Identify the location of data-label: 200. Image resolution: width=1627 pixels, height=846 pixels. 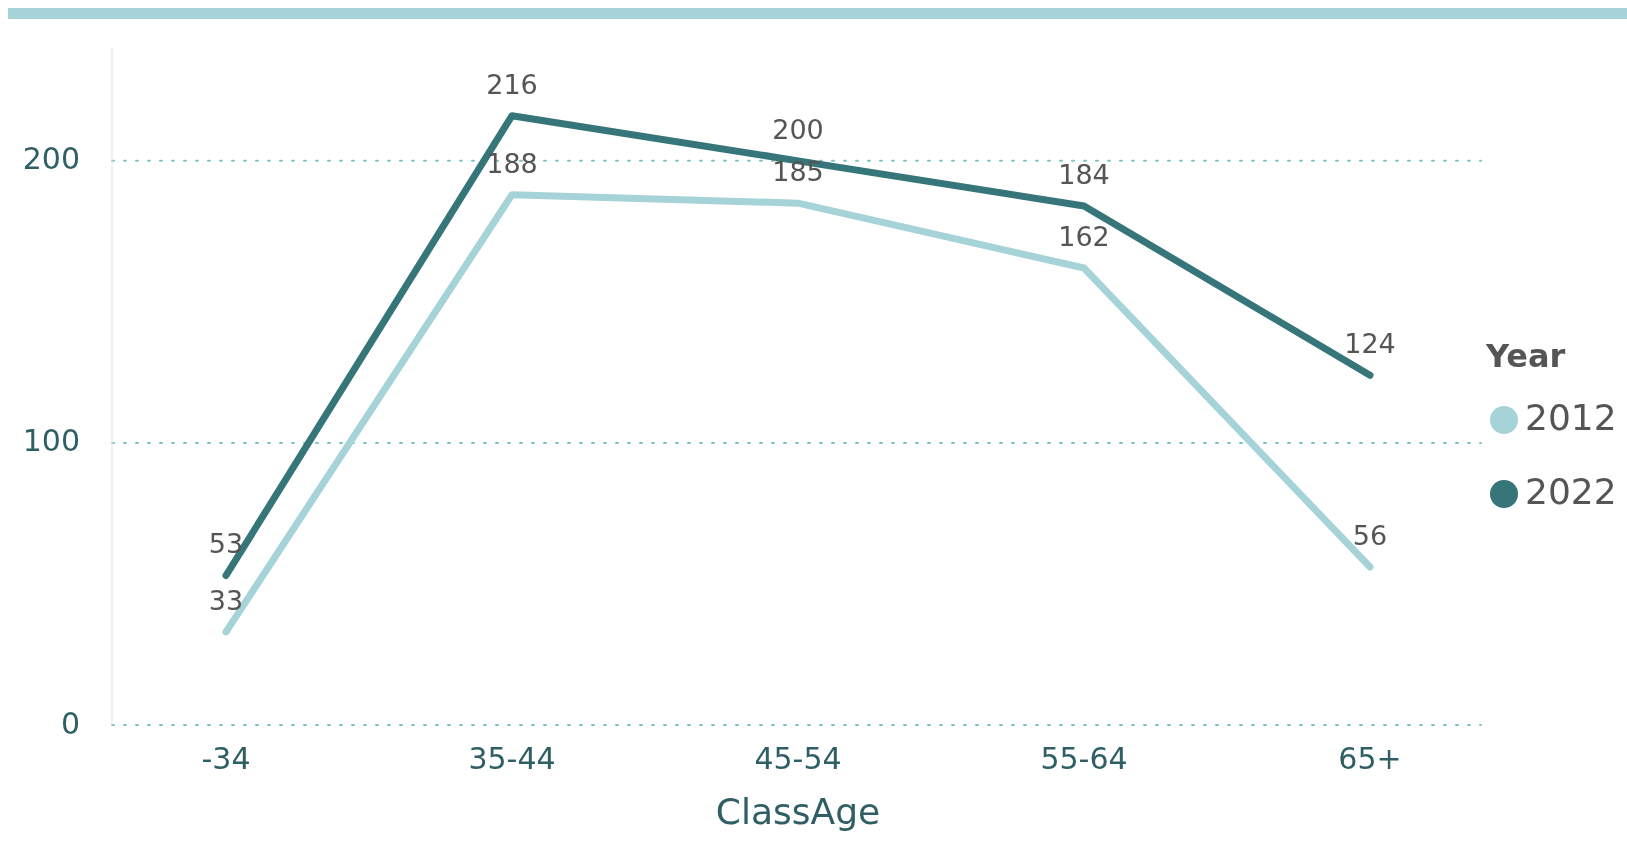
(798, 129).